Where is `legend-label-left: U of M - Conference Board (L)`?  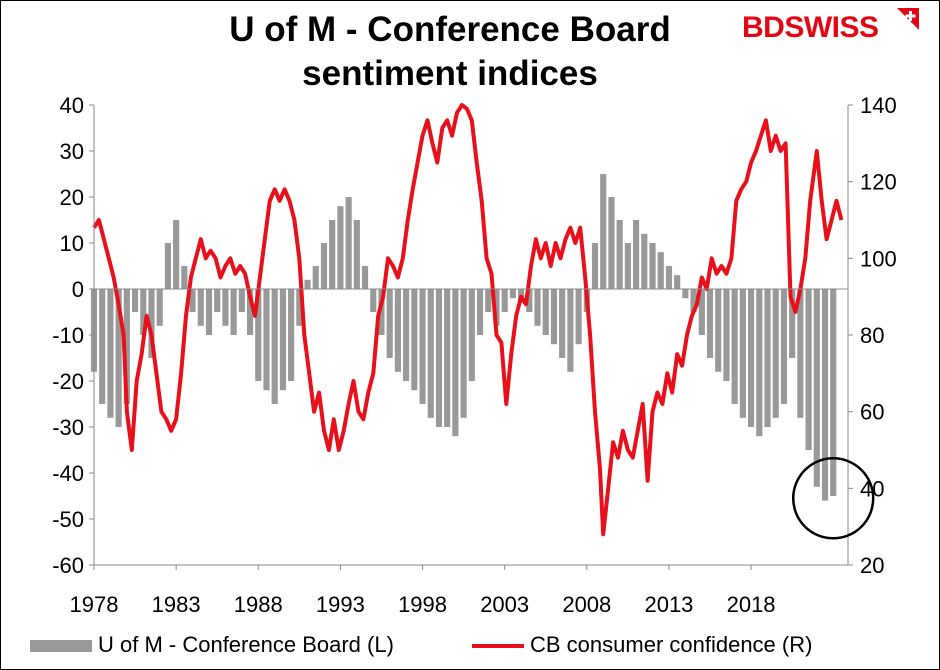 legend-label-left: U of M - Conference Board (L) is located at coordinates (246, 644).